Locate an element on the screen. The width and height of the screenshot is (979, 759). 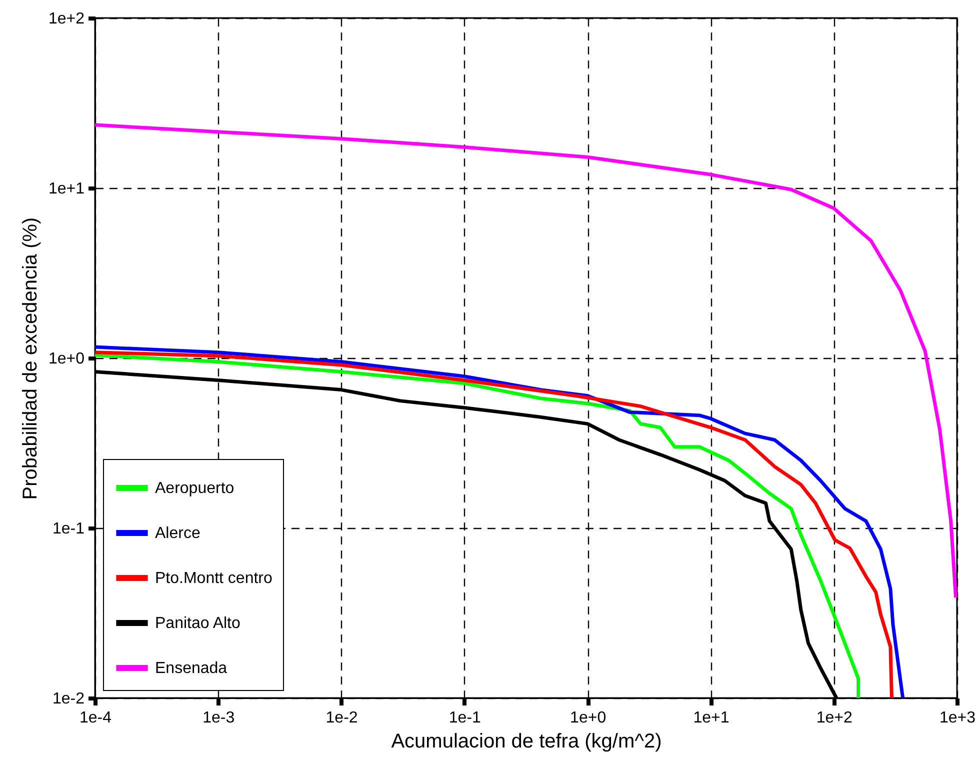
legend-label: Ensenada is located at coordinates (191, 668).